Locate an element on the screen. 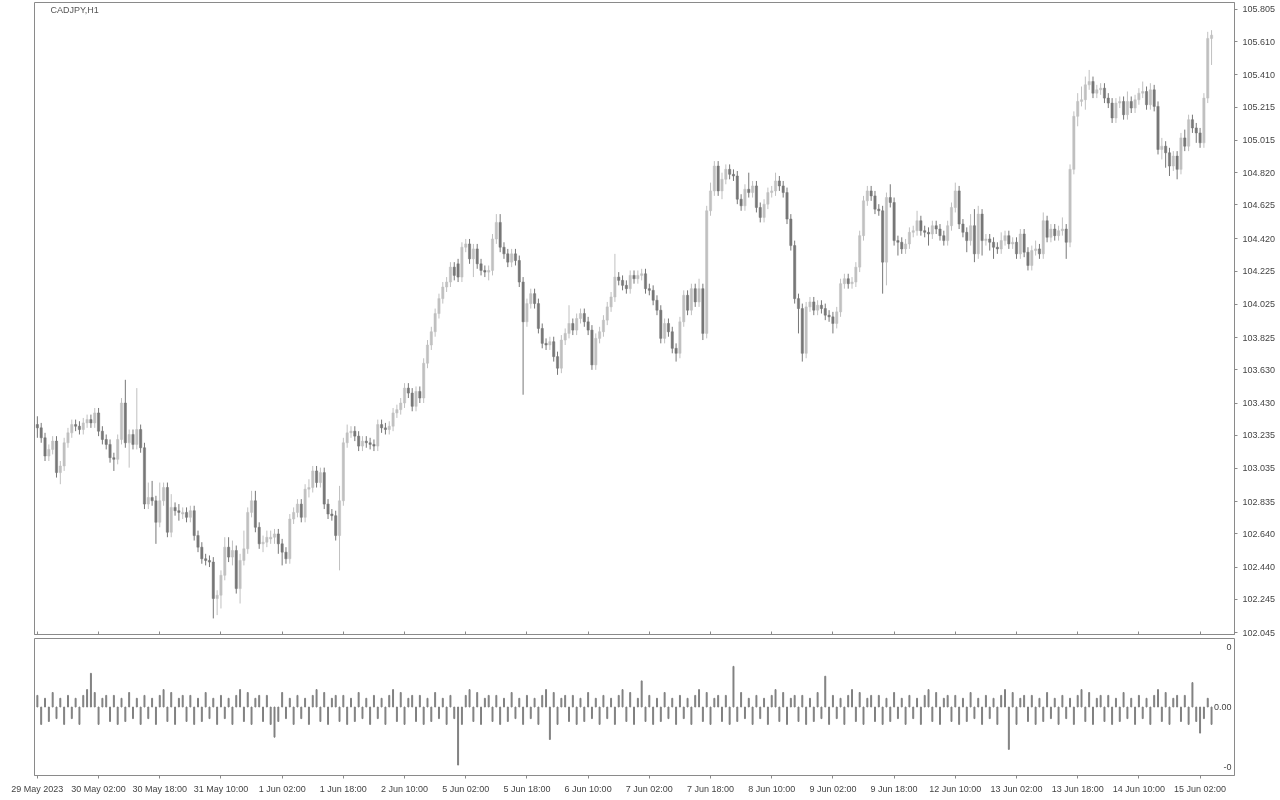  y-tick-label: 104.820 is located at coordinates (1259, 172).